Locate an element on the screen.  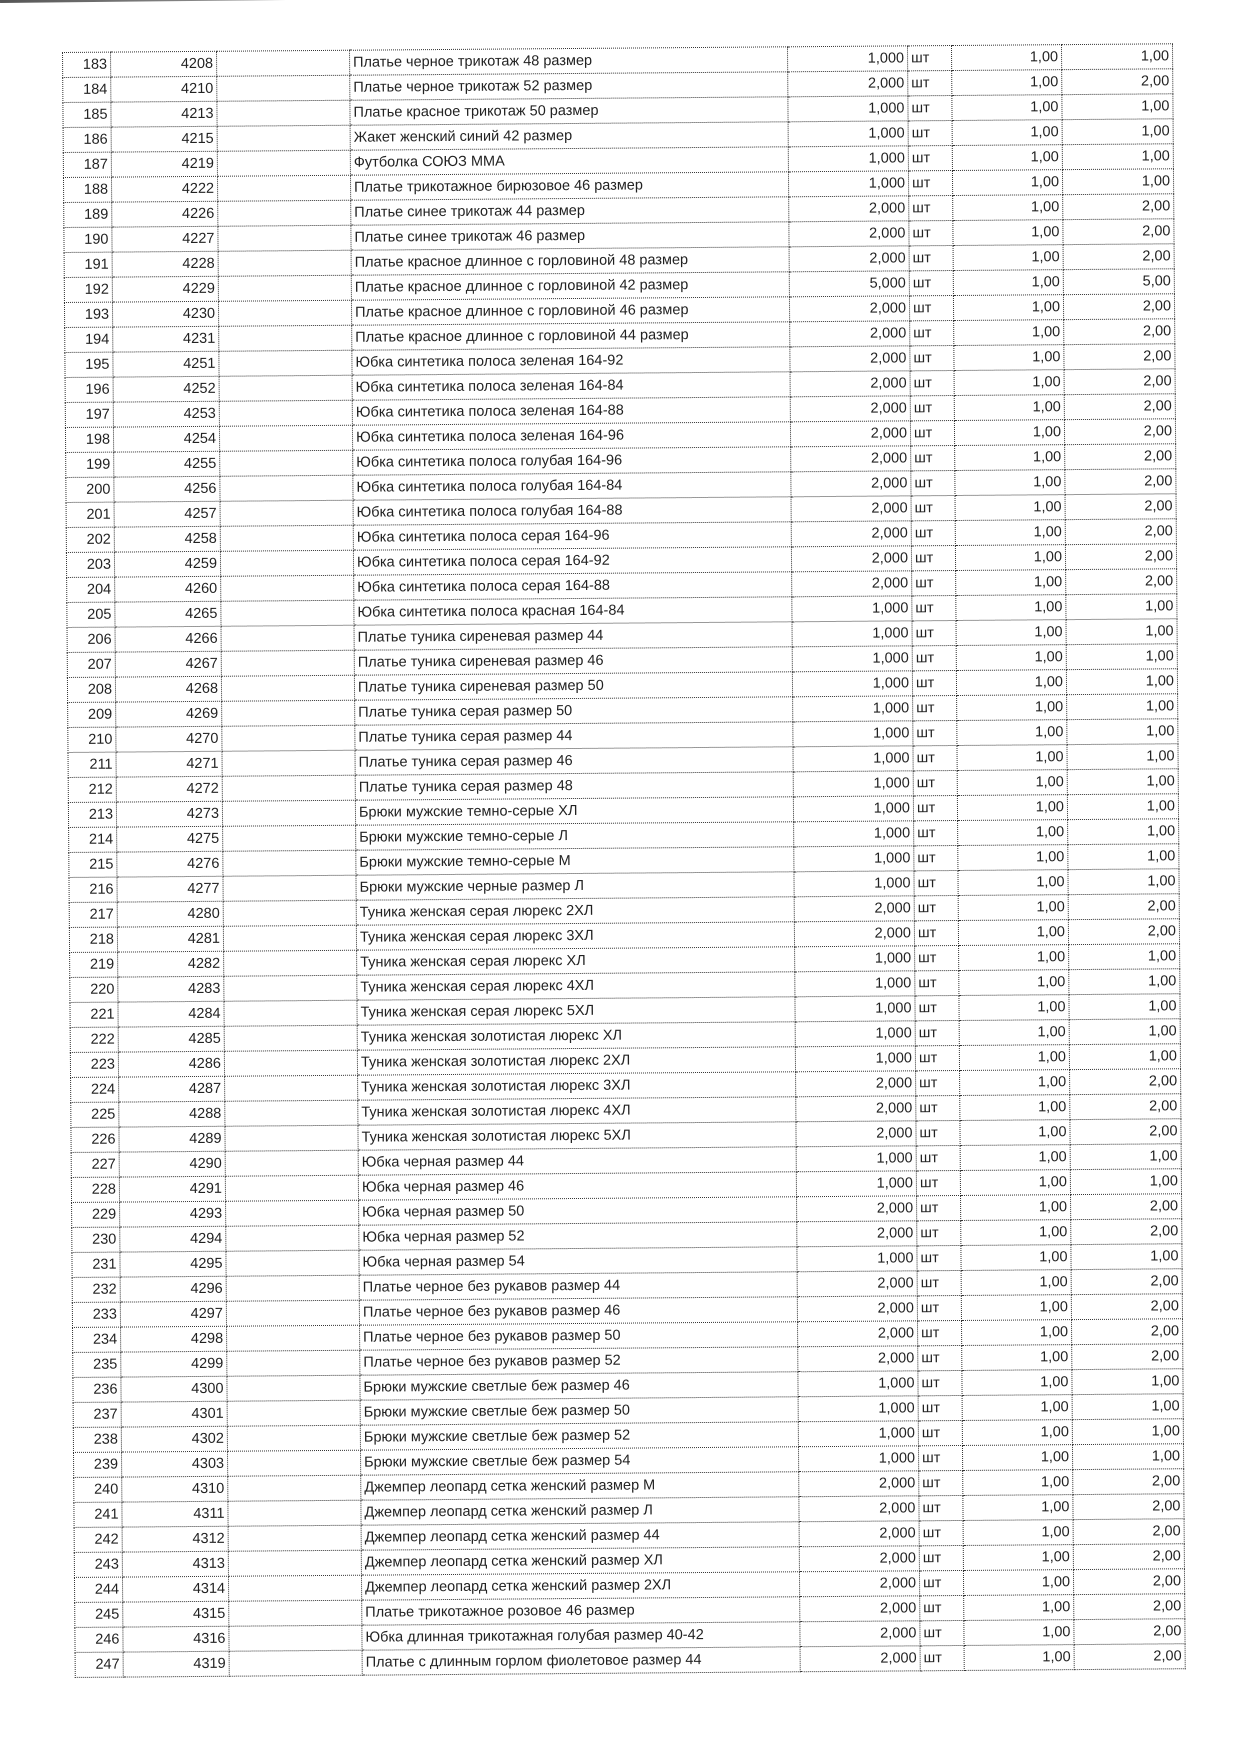
item-code: 4269 is located at coordinates (168, 714).